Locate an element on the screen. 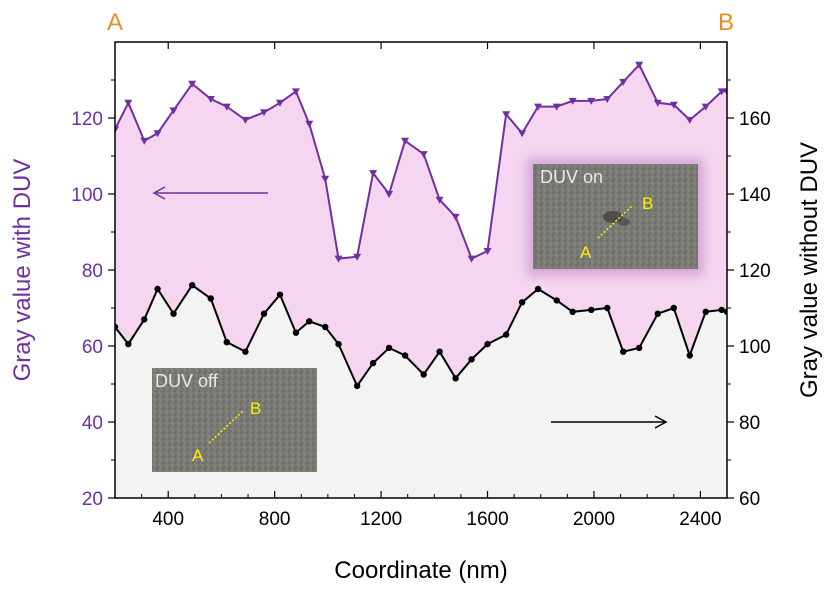 This screenshot has width=830, height=591. x-axis-title: Coordinate (nm) is located at coordinates (420, 570).